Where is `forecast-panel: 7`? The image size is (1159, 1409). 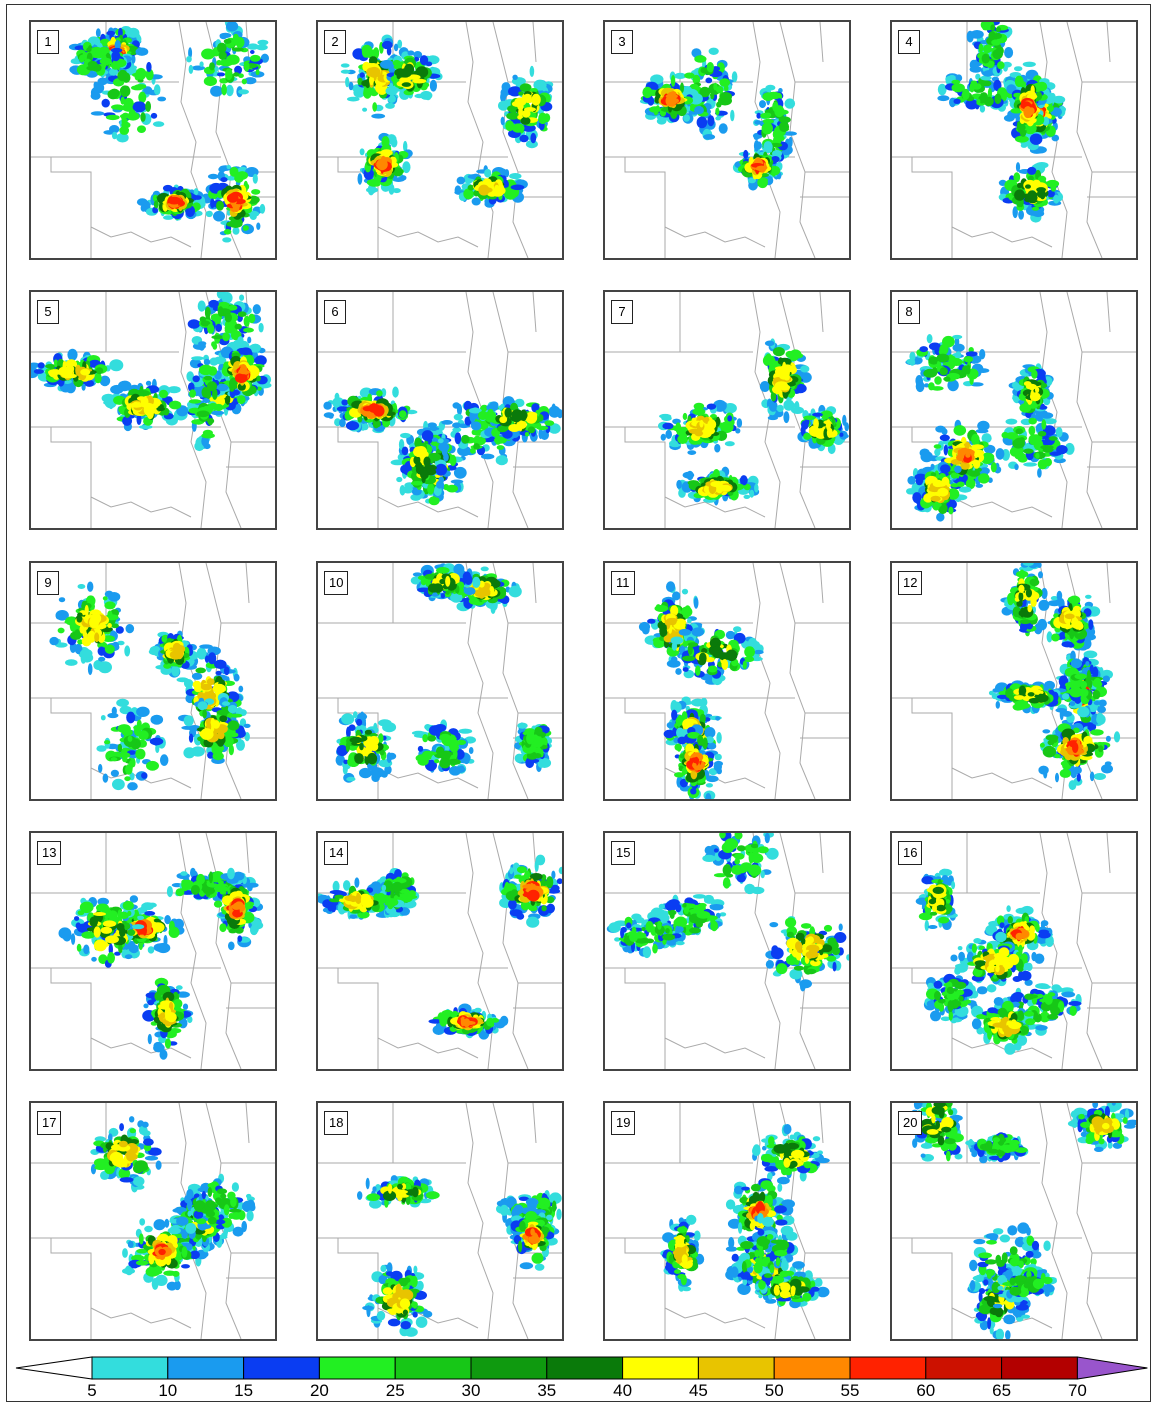
forecast-panel: 7 is located at coordinates (727, 410).